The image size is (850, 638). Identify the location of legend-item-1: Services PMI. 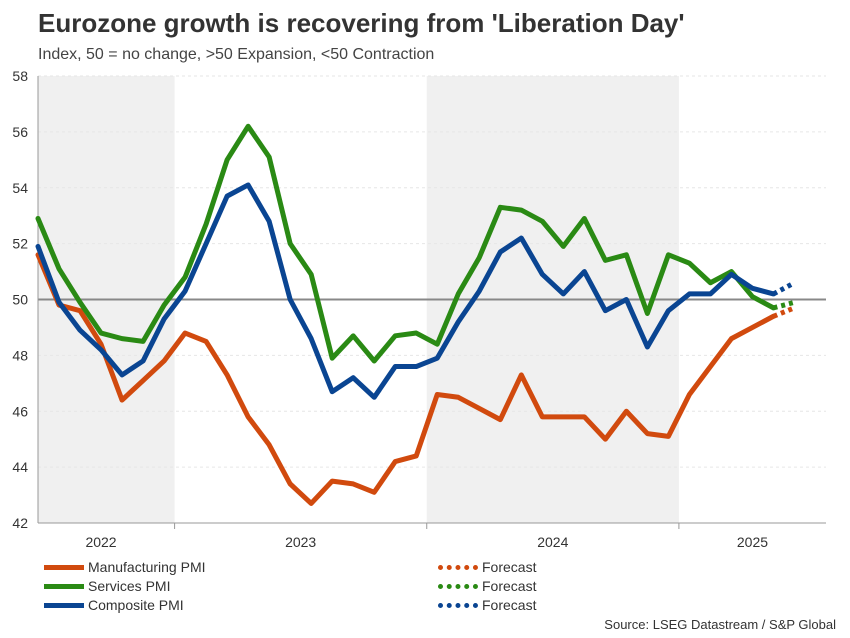
(107, 586).